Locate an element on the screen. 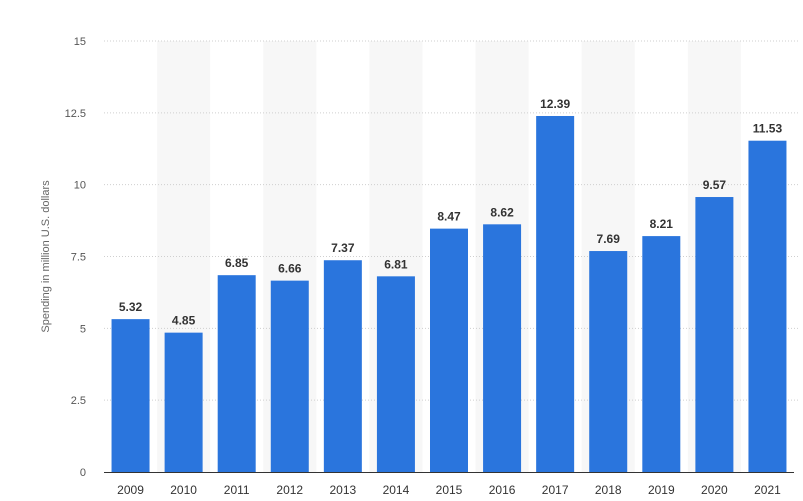  data-label: 8.47 is located at coordinates (449, 217).